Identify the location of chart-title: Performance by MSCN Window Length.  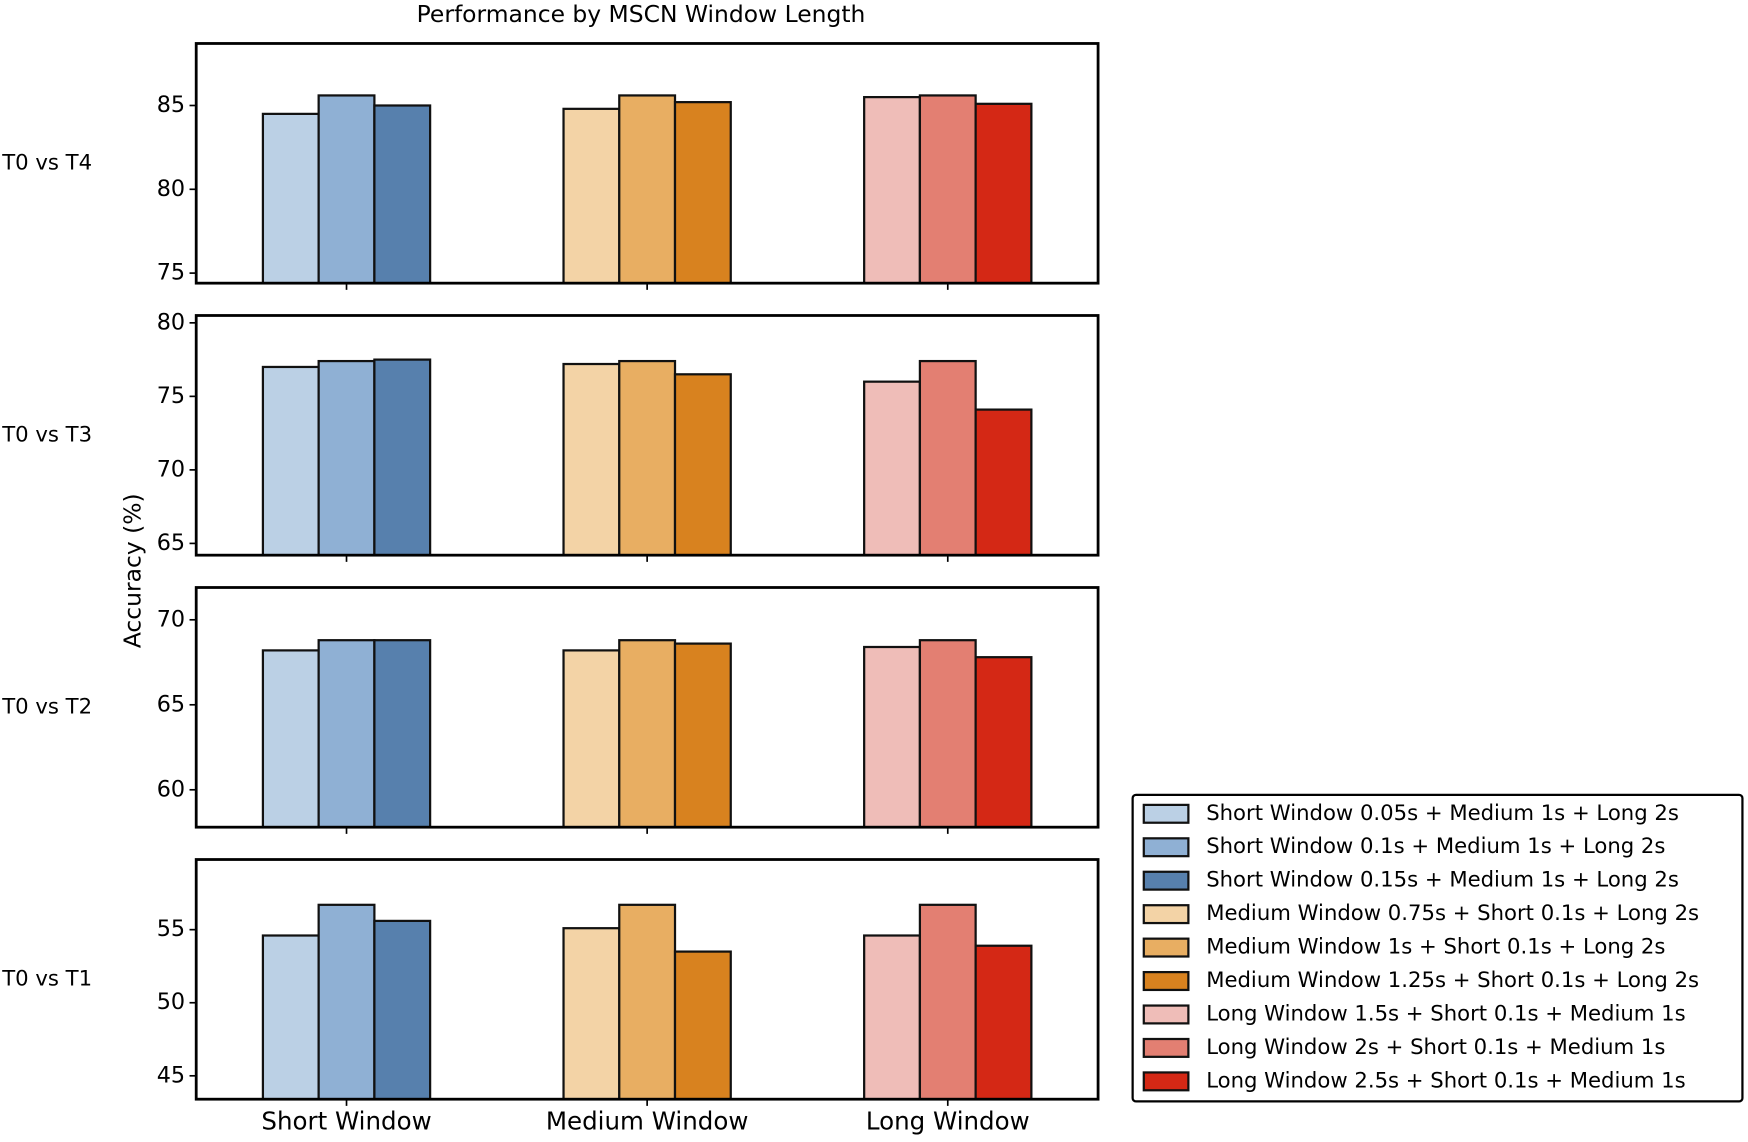
(641, 14).